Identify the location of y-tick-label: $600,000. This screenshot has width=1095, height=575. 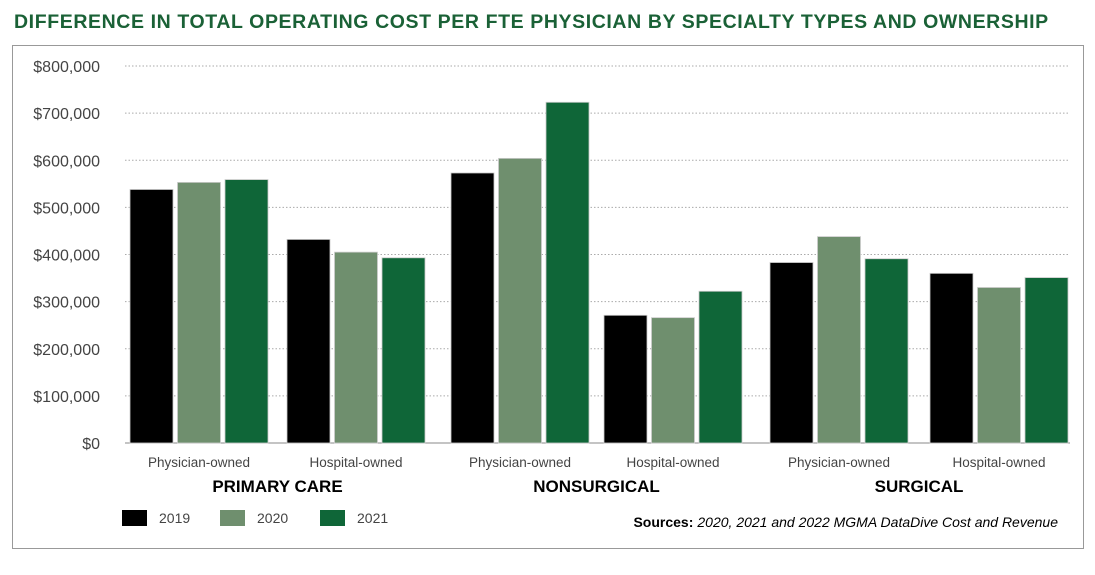
(66, 161).